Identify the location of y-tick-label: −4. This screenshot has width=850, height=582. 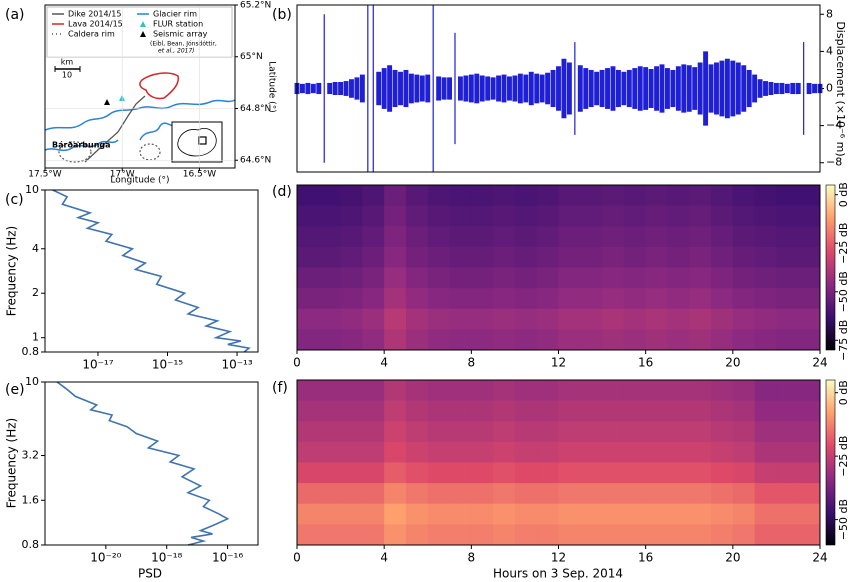
(834, 125).